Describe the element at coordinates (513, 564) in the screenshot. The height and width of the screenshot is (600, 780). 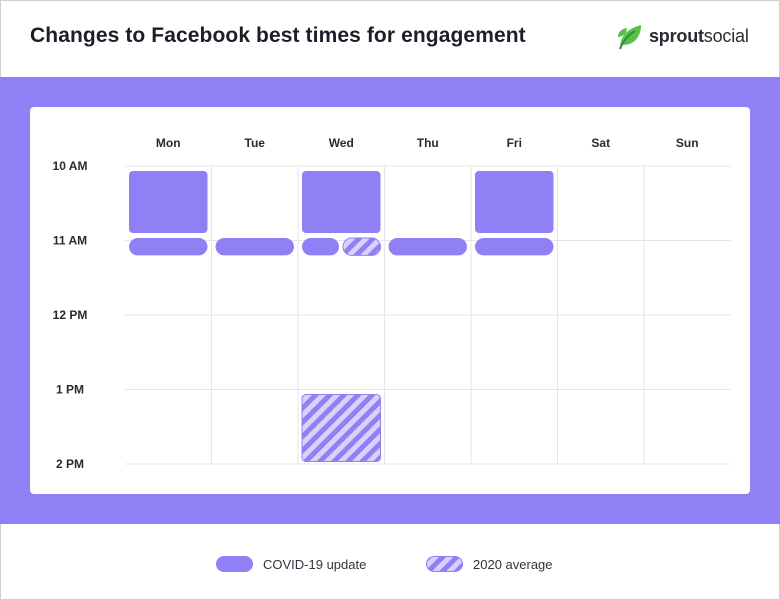
I see `legend-label-2020: 2020 average` at that location.